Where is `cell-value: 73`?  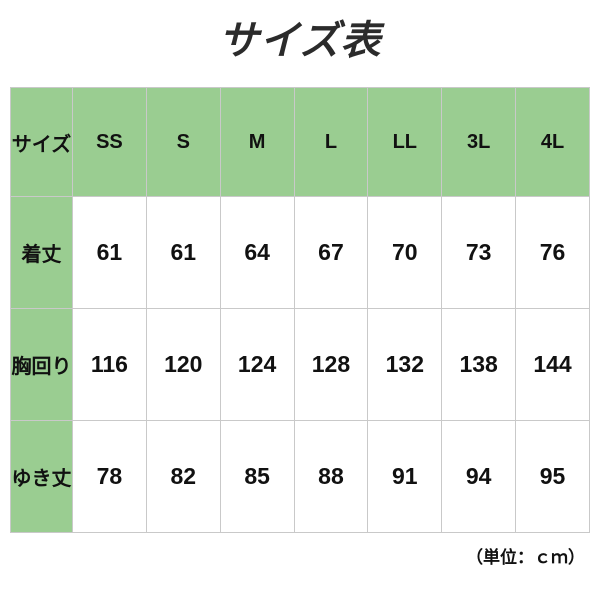
cell-value: 73 is located at coordinates (479, 252).